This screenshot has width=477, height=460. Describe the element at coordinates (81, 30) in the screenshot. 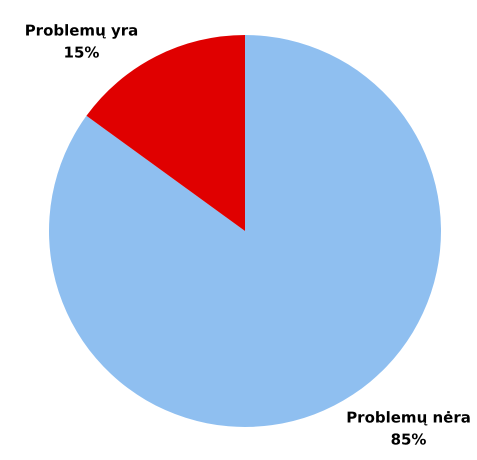

I see `slice-label: Problemų yra` at that location.